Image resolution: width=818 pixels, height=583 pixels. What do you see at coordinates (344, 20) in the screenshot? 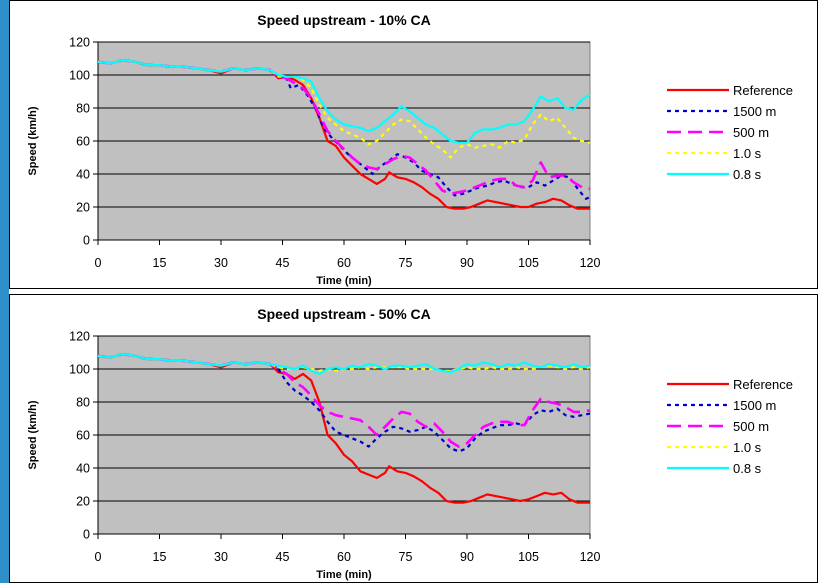
I see `chart-title: Speed upstream - 10% CA` at bounding box center [344, 20].